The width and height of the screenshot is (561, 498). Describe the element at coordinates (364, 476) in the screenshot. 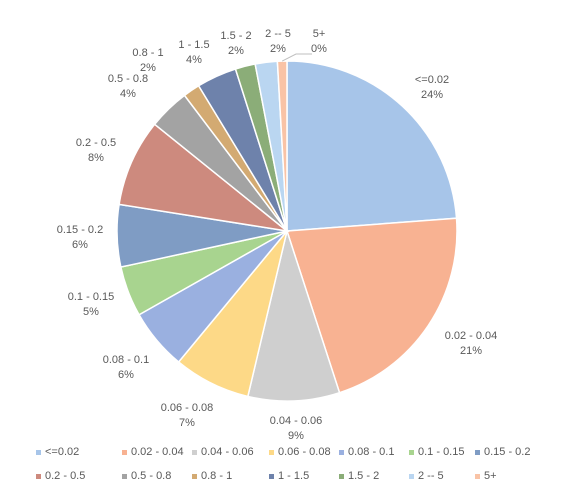

I see `legend-label: 1.5 - 2` at that location.